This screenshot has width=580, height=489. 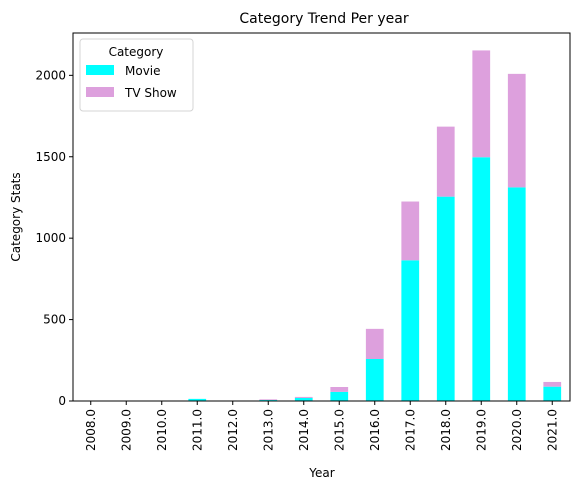 What do you see at coordinates (91, 430) in the screenshot?
I see `x-tick-label-2008.0: 2008.0` at bounding box center [91, 430].